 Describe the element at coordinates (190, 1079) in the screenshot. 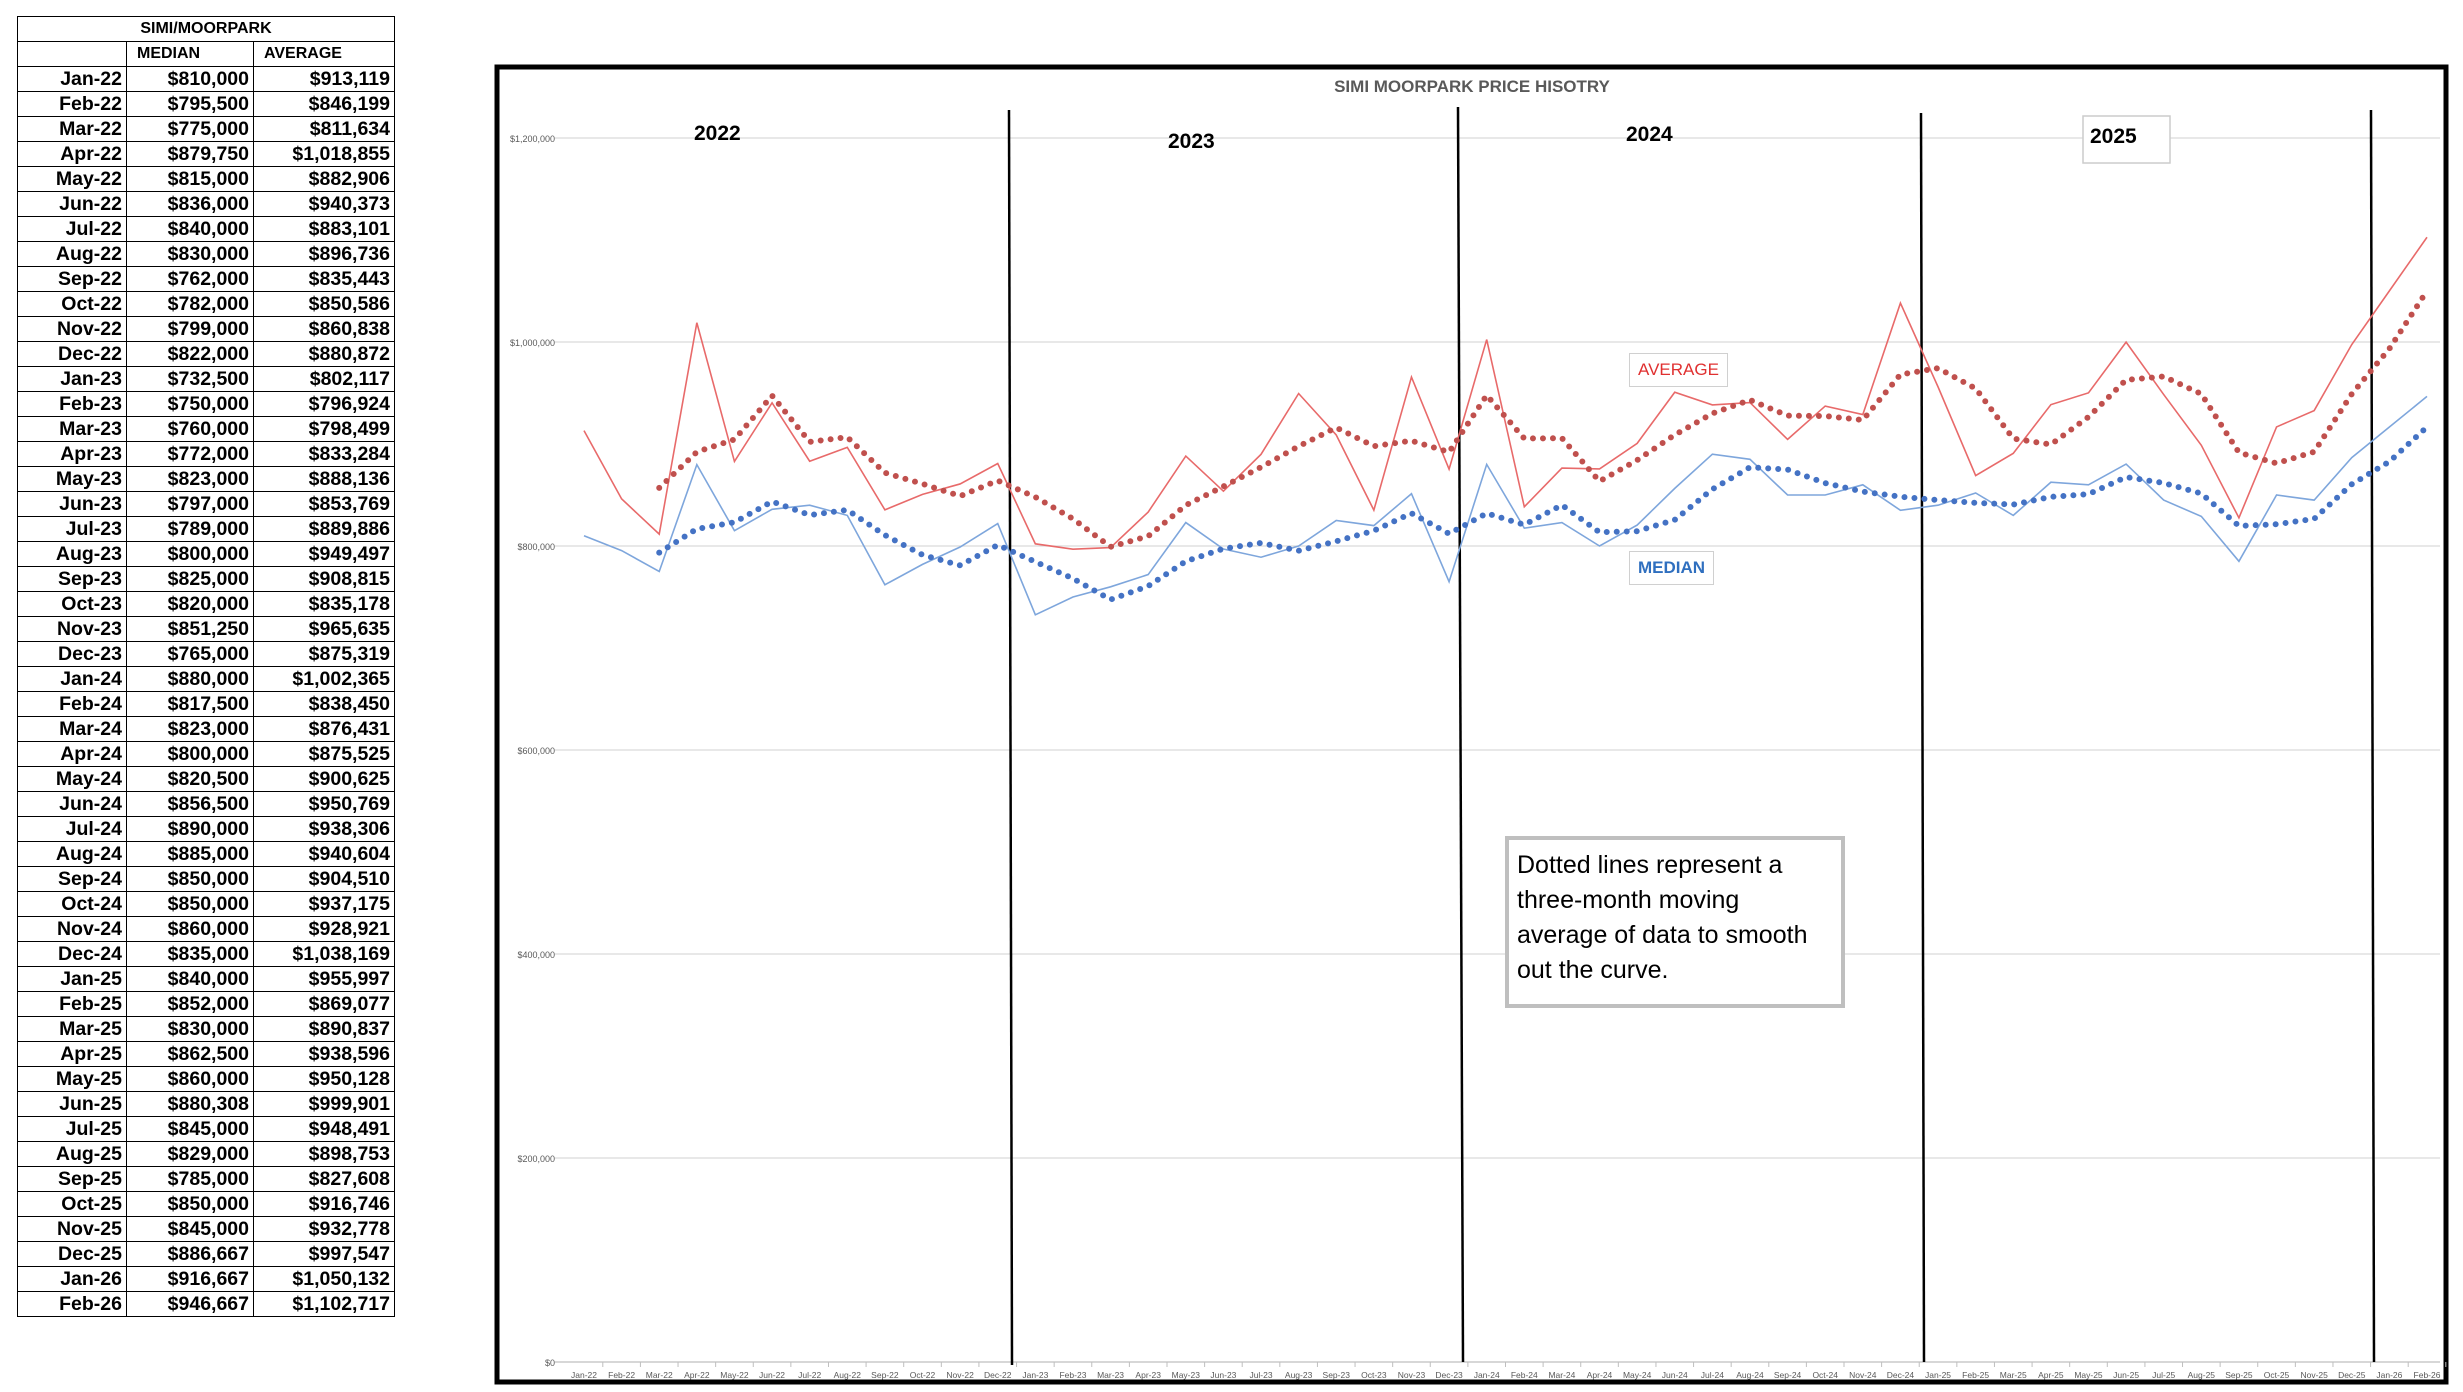

I see `median-cell: $860,000` at that location.